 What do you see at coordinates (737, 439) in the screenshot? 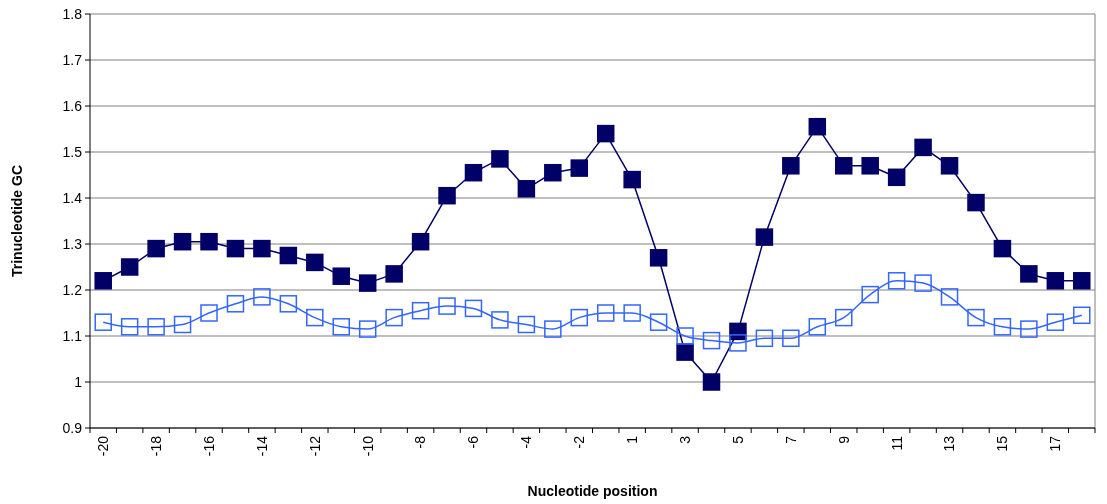
I see `x-tick-label: 5` at bounding box center [737, 439].